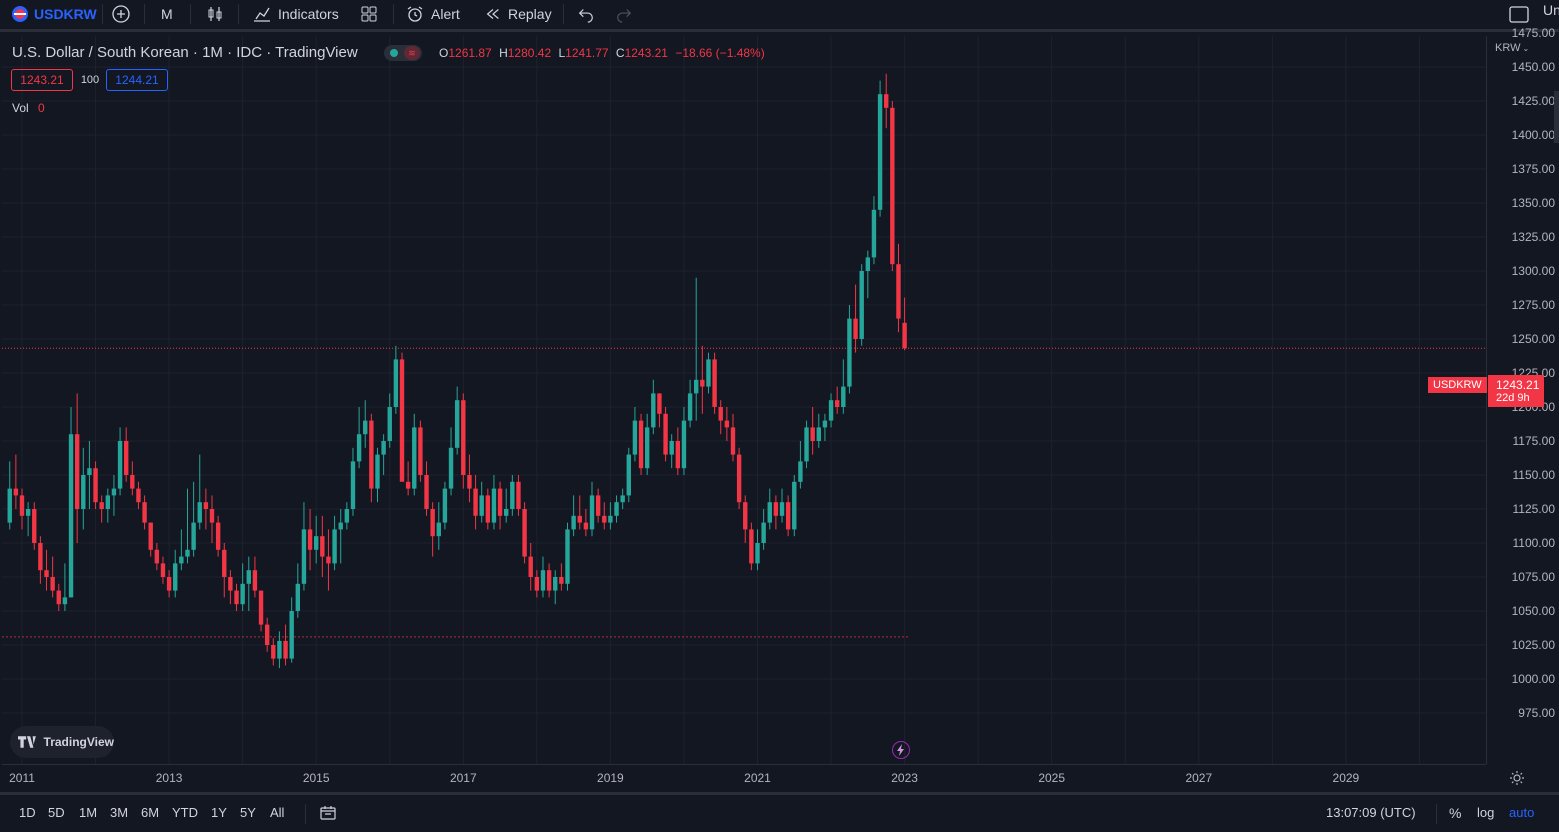 The width and height of the screenshot is (1559, 832). Describe the element at coordinates (27, 812) in the screenshot. I see `range-button-1d: 1D` at that location.